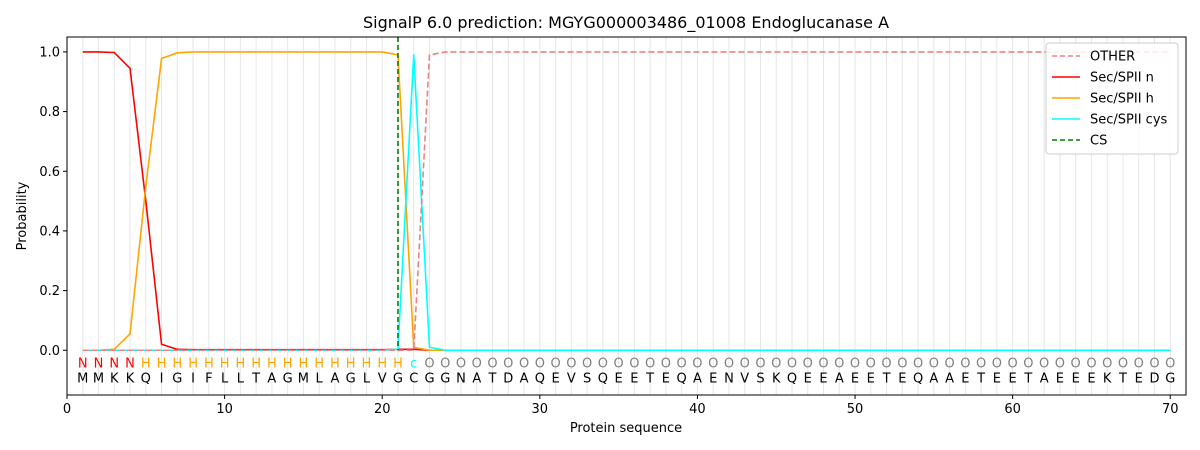 The width and height of the screenshot is (1200, 450). What do you see at coordinates (413, 378) in the screenshot?
I see `residue-label: C` at bounding box center [413, 378].